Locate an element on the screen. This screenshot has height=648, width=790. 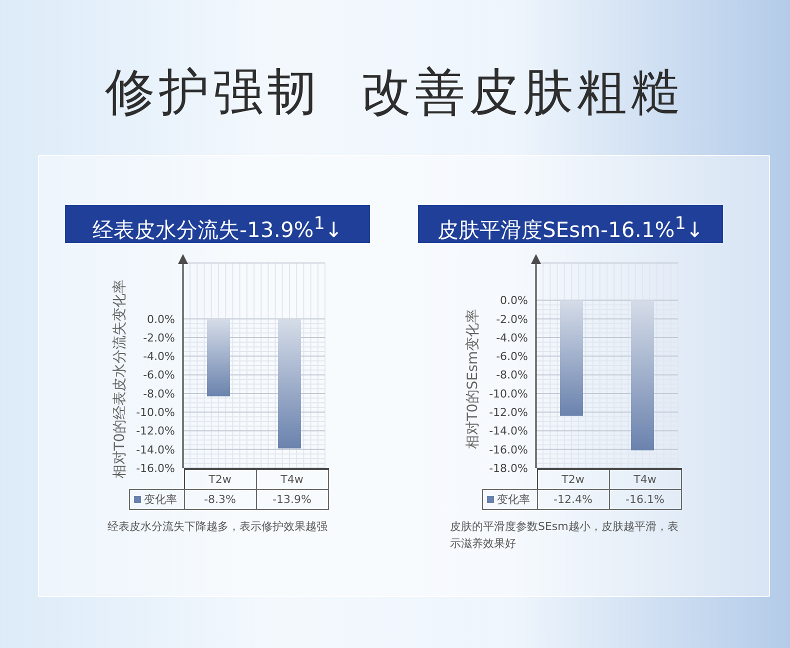
y-axis-title: 相对T0的经表皮水分流失变化率 is located at coordinates (120, 379).